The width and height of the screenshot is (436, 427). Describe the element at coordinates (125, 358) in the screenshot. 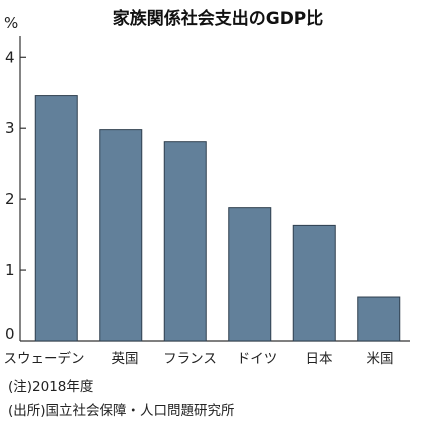

I see `category-label: 英国` at that location.